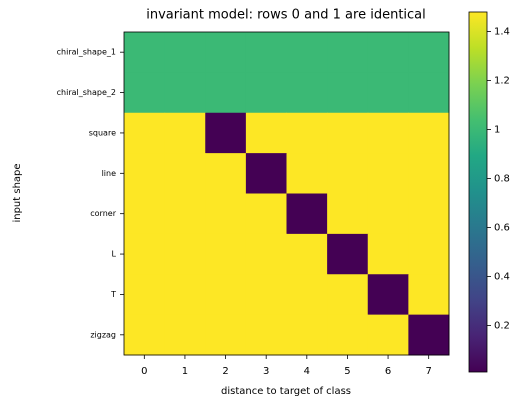 Image resolution: width=528 pixels, height=409 pixels. Describe the element at coordinates (103, 334) in the screenshot. I see `y-tick-label: zigzag` at that location.